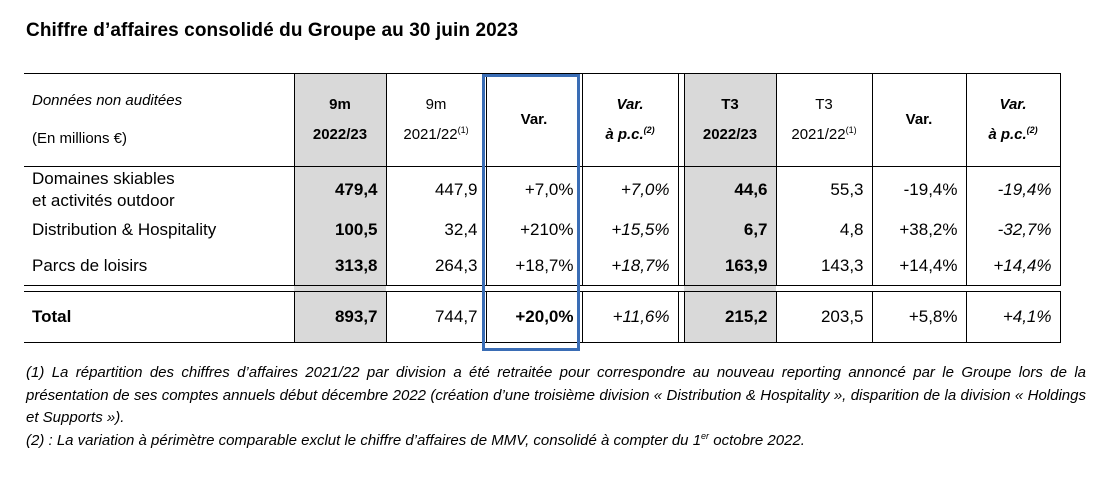  I want to click on cell-t3-var: +38,2%, so click(919, 230).